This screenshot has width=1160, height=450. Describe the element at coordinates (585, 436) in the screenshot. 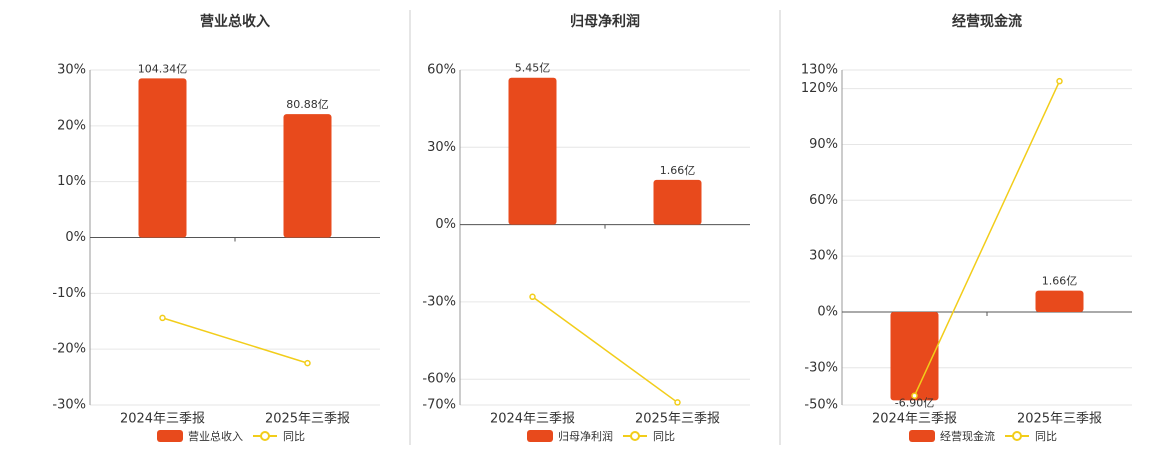

I see `legend-label: 归母净利润` at that location.